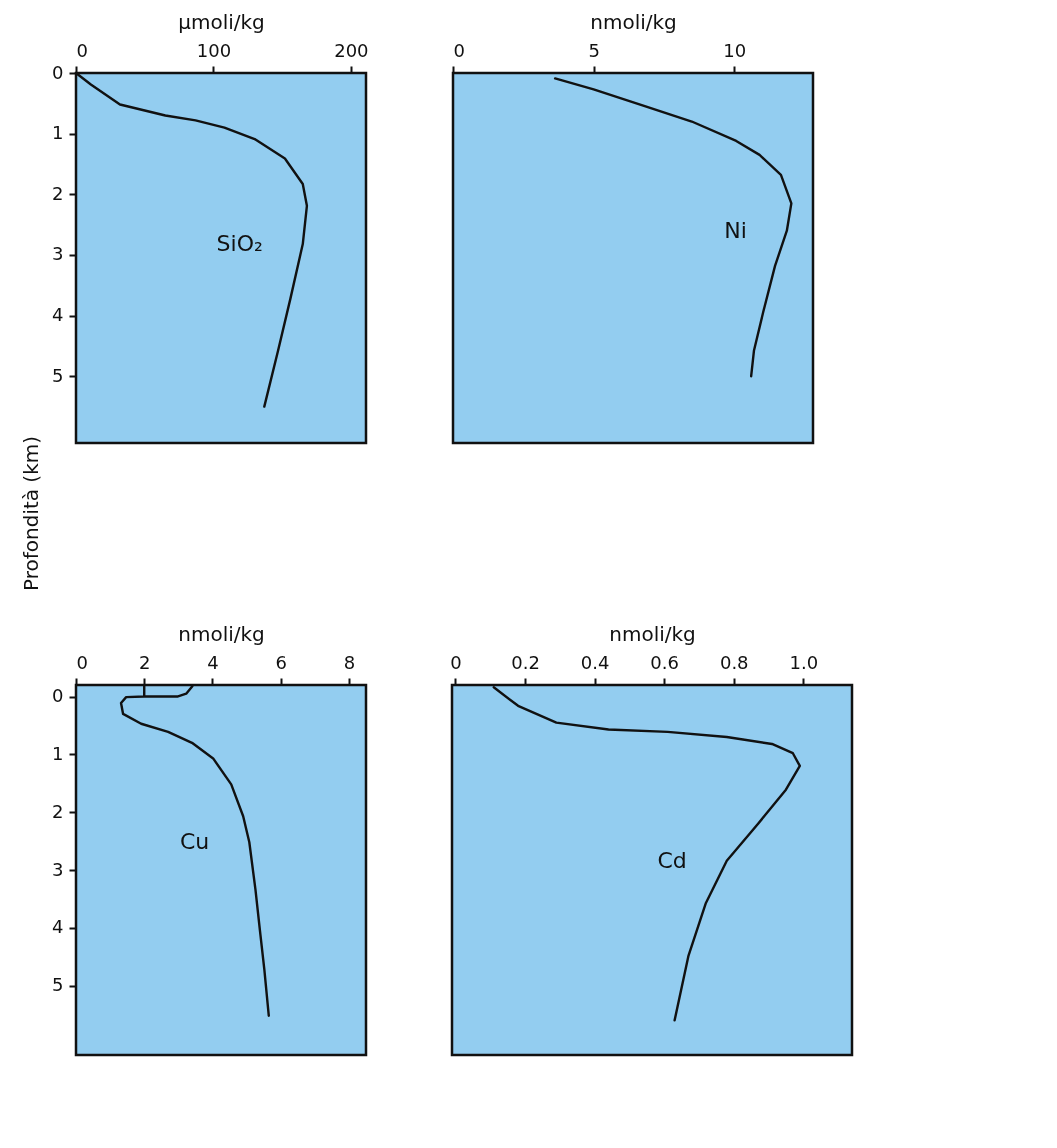 The height and width of the screenshot is (1148, 1057). Describe the element at coordinates (734, 662) in the screenshot. I see `x-tick-label: 0.8` at that location.